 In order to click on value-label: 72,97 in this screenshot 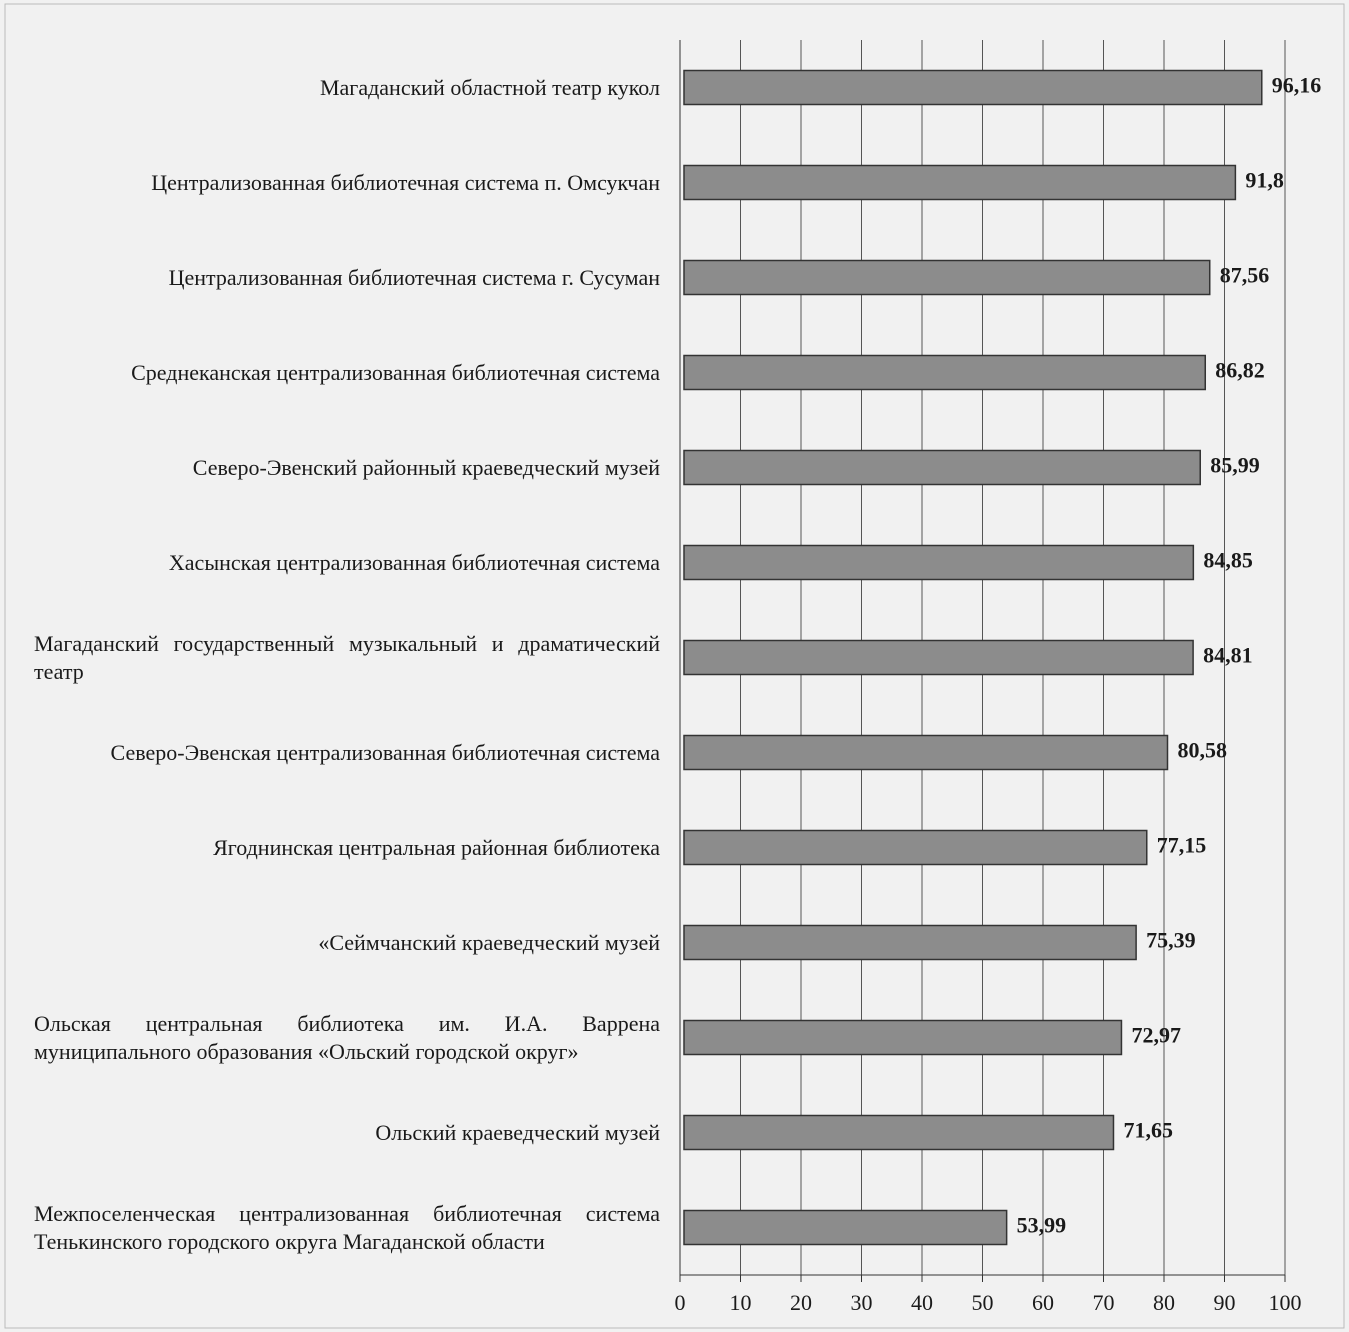, I will do `click(1156, 1035)`.